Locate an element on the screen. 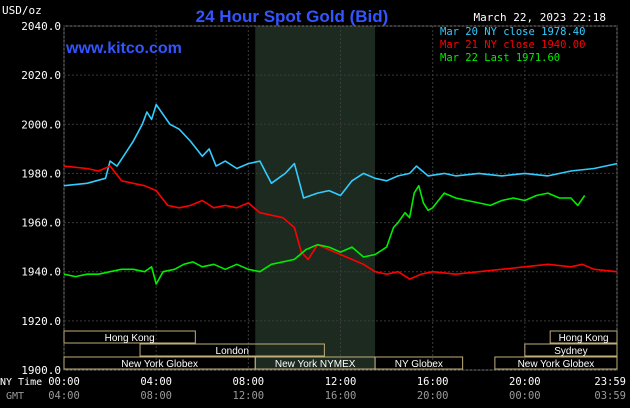 This screenshot has width=630, height=408. legend-entry-mar21: Mar 21 NY close 1940.00 is located at coordinates (512, 45).